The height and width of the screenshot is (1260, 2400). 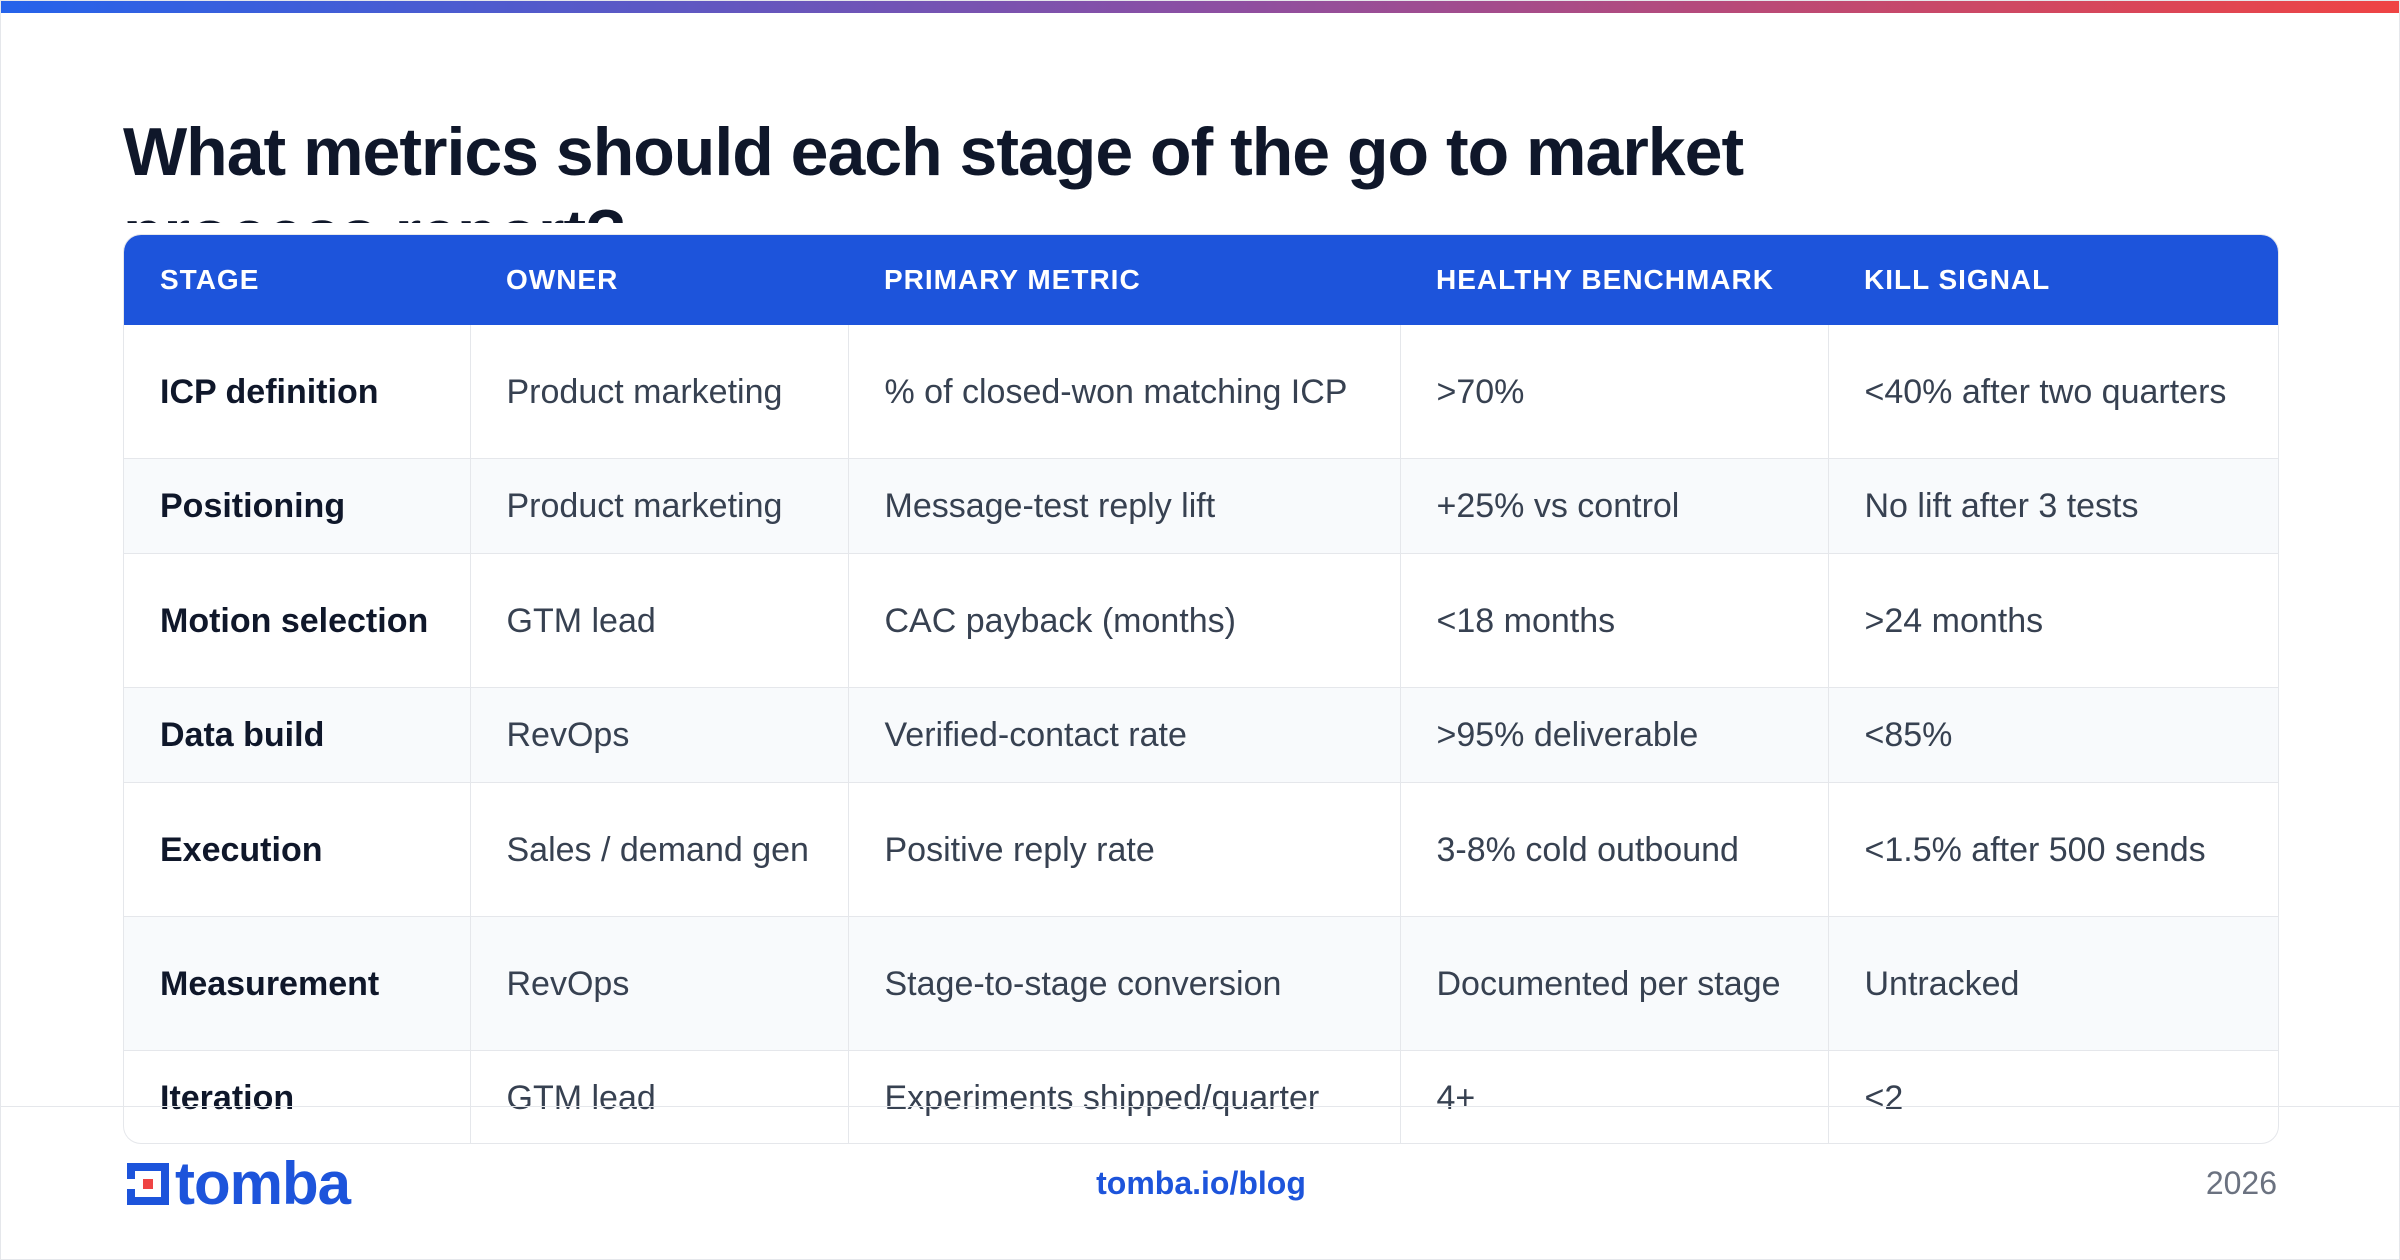 What do you see at coordinates (1614, 506) in the screenshot?
I see `cell-healthy-benchmark: +25% vs control` at bounding box center [1614, 506].